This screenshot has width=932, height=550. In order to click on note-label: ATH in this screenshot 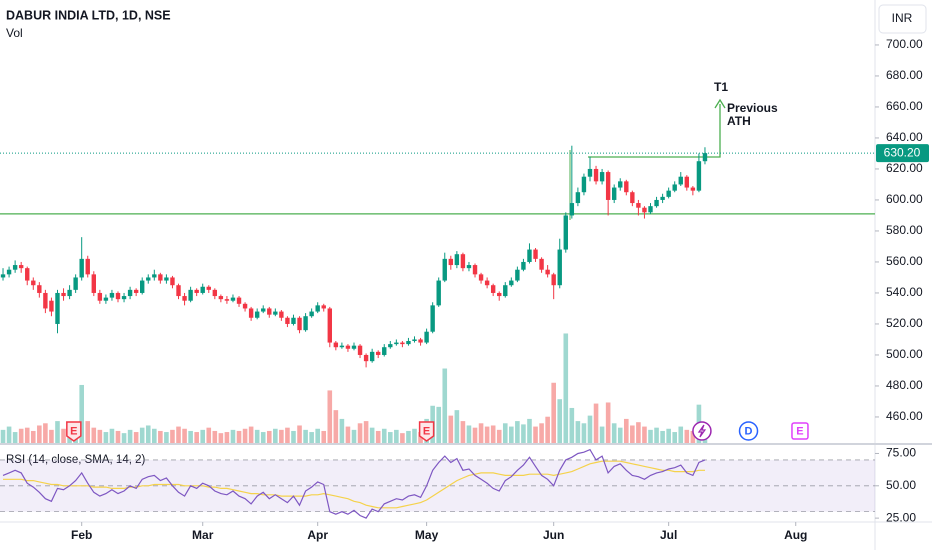, I will do `click(739, 121)`.